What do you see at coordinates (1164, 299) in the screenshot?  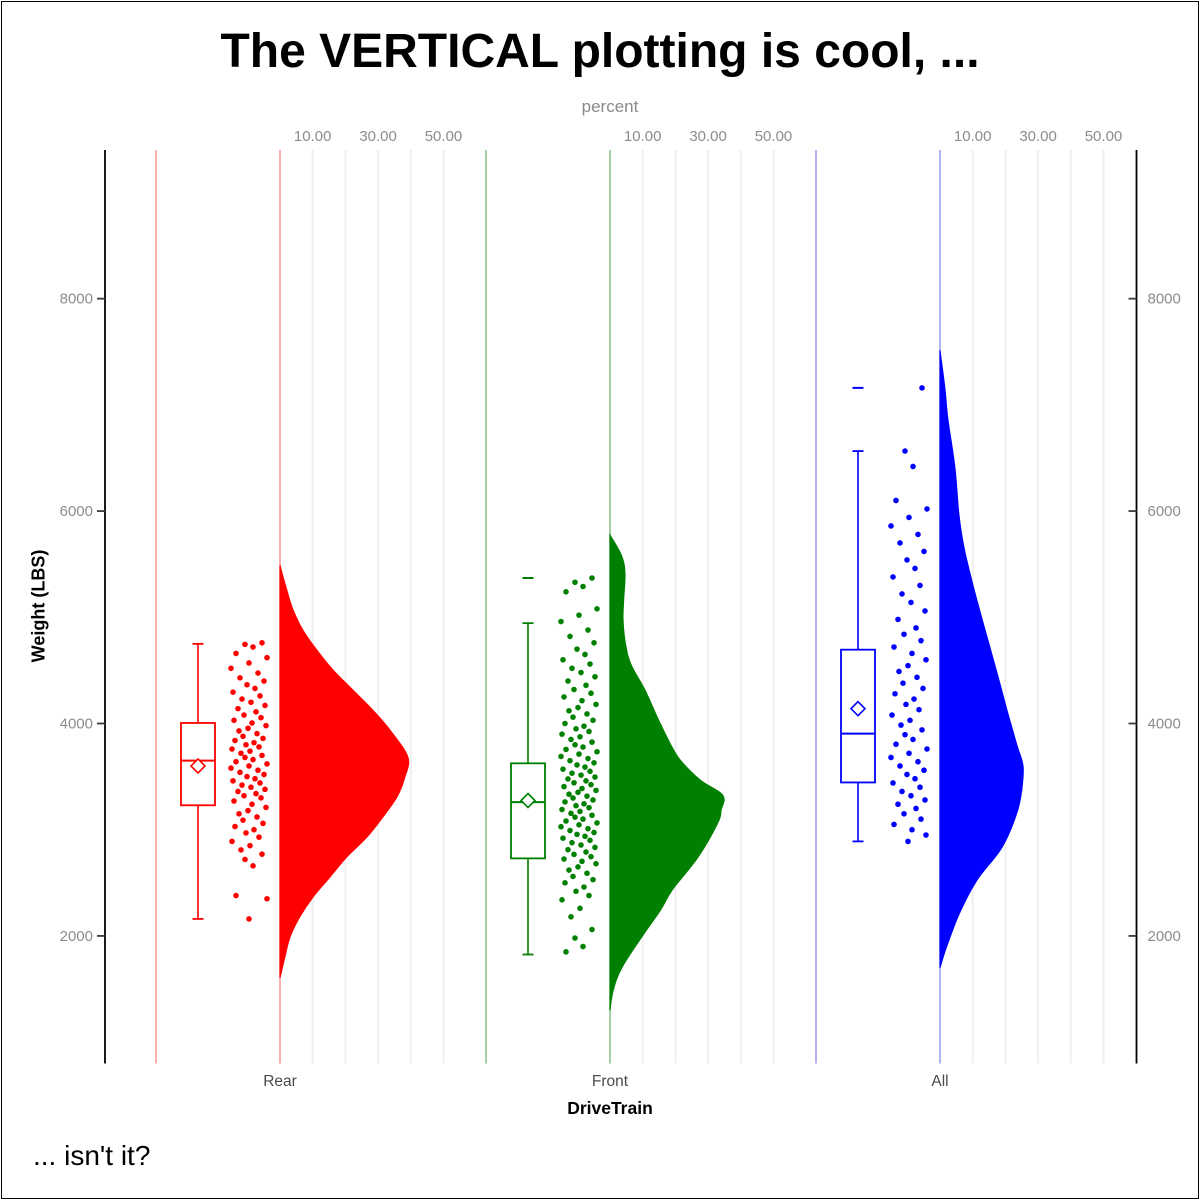 I see `y-tick-label-right: 8000` at bounding box center [1164, 299].